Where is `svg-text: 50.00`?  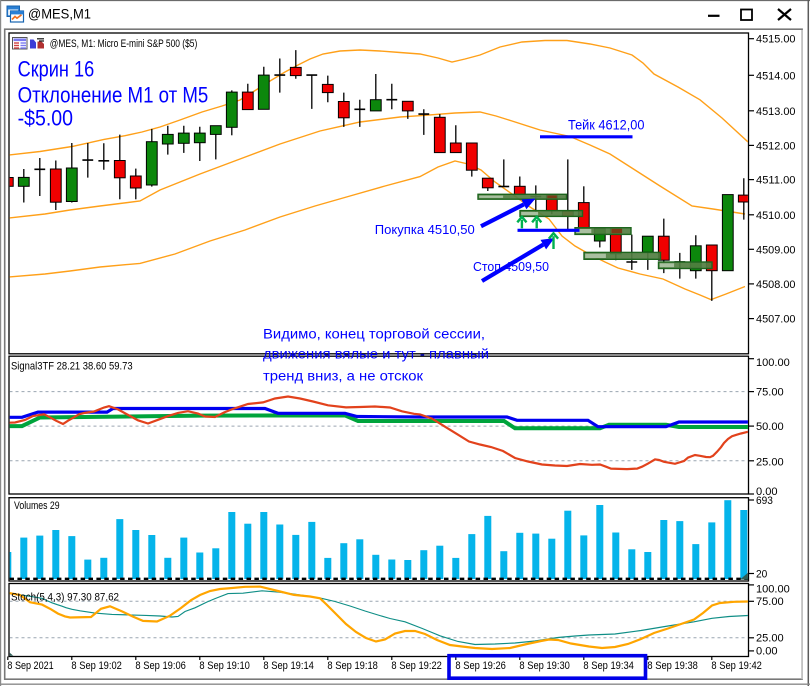 svg-text: 50.00 is located at coordinates (770, 427).